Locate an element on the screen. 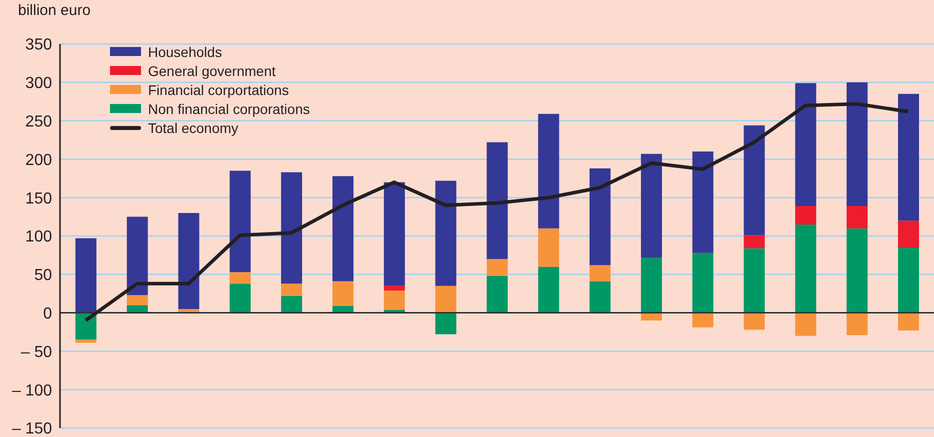 The height and width of the screenshot is (437, 934). legend-label: Total economy is located at coordinates (193, 128).